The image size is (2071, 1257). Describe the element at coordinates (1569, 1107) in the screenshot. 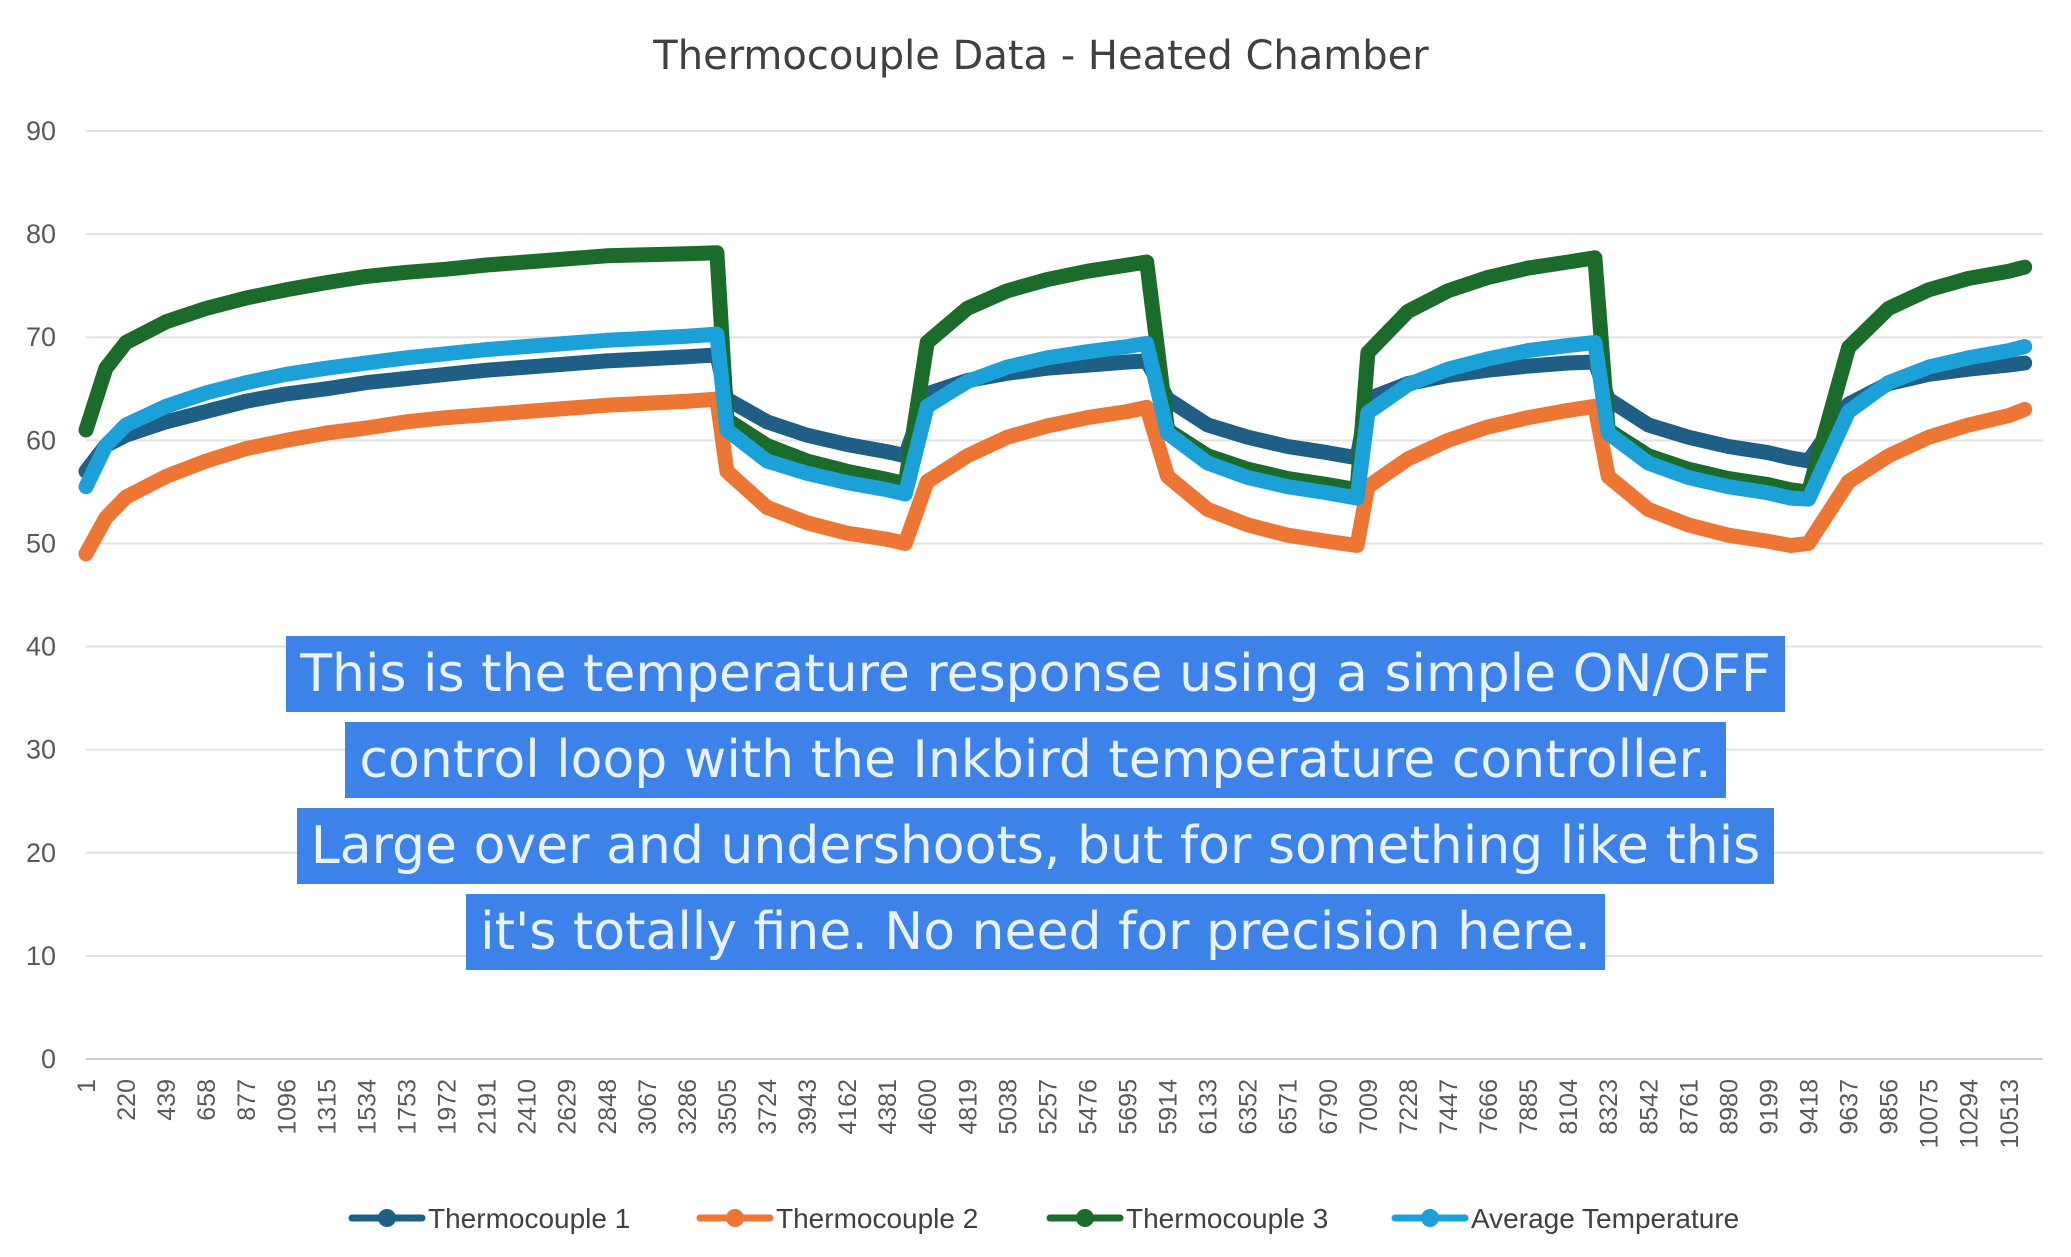

I see `x-tick-label: 8104` at that location.